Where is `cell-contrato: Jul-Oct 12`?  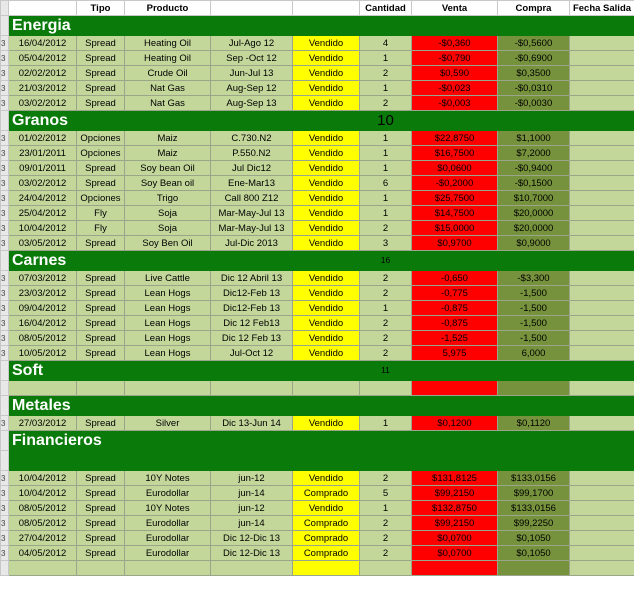
cell-contrato: Jul-Oct 12 is located at coordinates (251, 353).